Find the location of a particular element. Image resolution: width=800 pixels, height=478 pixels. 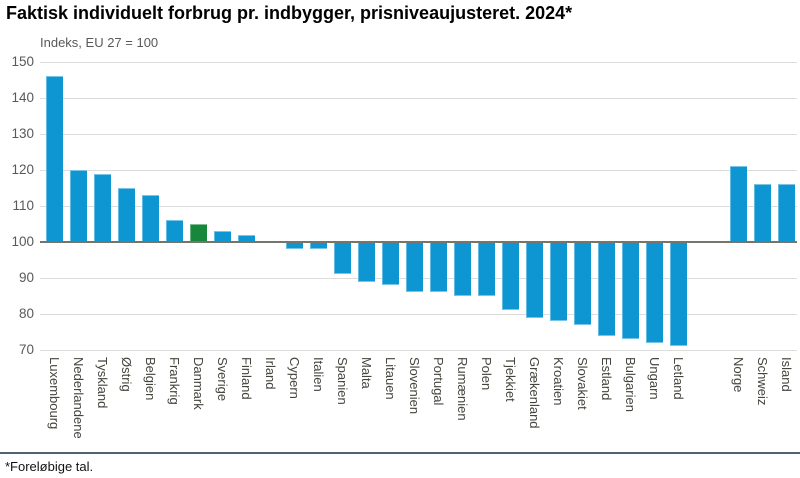

x-label-island: Island is located at coordinates (786, 374).